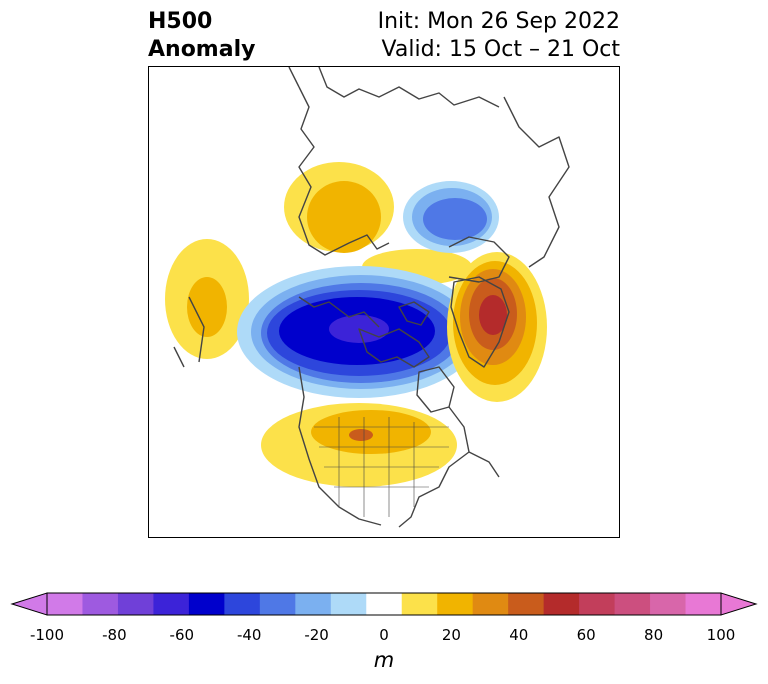 This screenshot has width=768, height=684. Describe the element at coordinates (316, 635) in the screenshot. I see `colorbar-tick-label: -20` at that location.